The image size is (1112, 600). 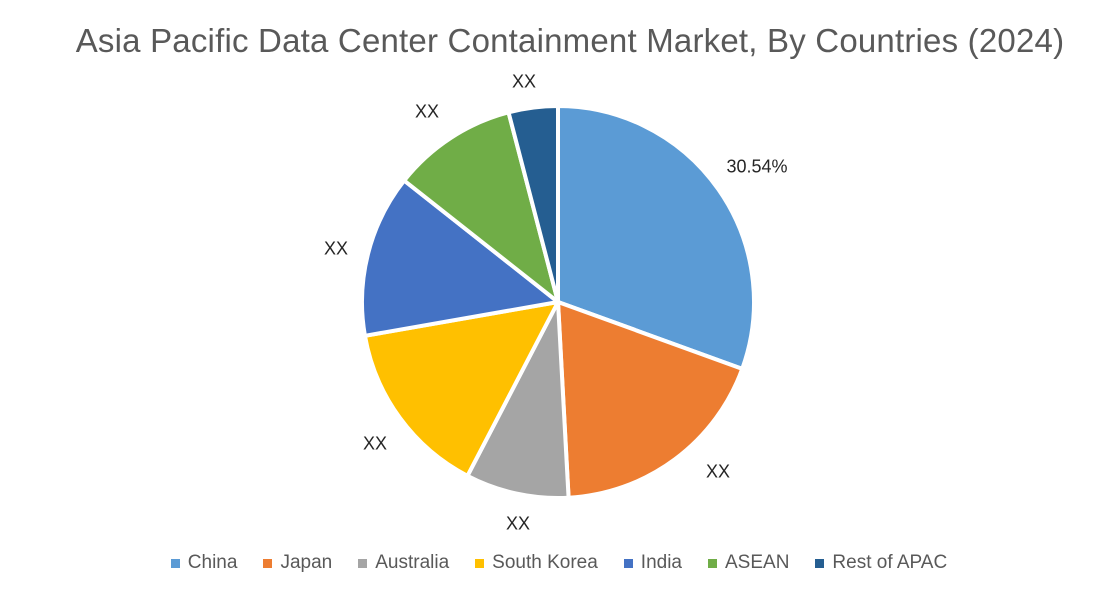 What do you see at coordinates (757, 166) in the screenshot?
I see `data-label-china: 30.54%` at bounding box center [757, 166].